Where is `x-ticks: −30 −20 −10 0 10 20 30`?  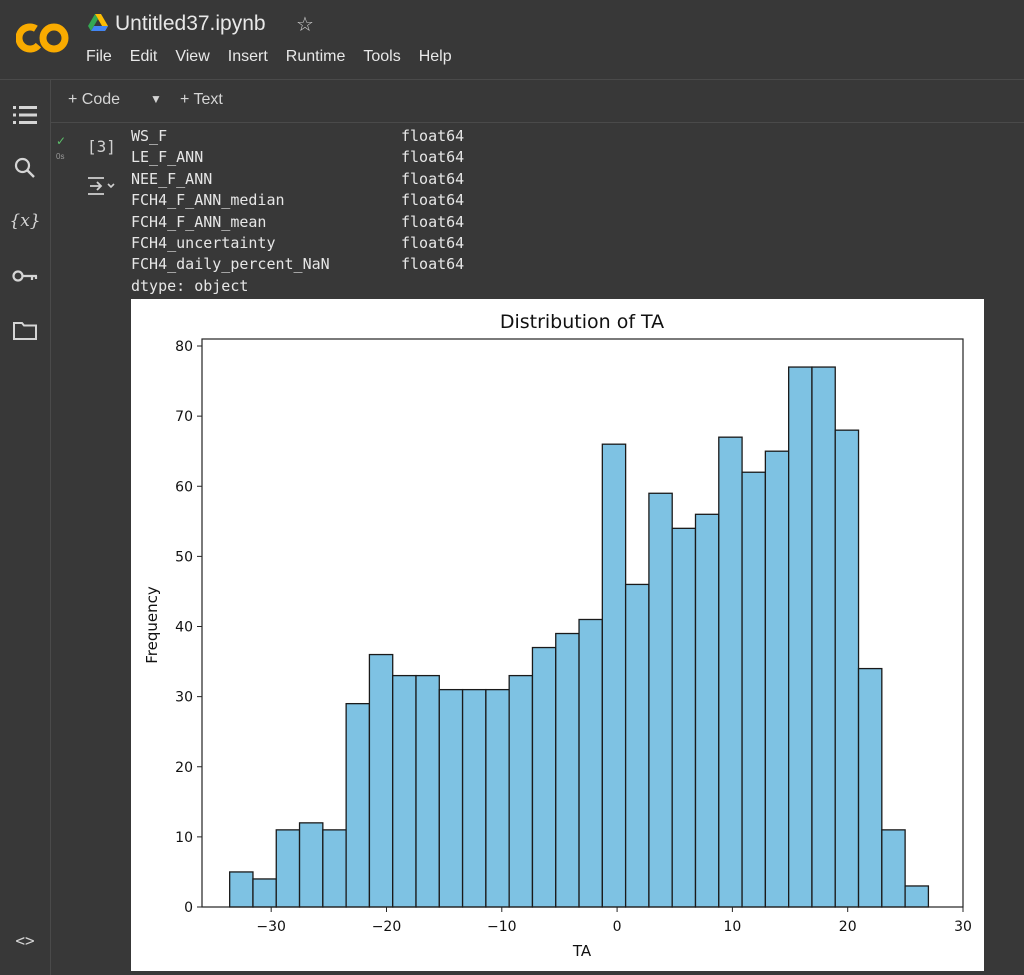
x-ticks: −30 −20 −10 0 10 20 30 is located at coordinates (614, 921).